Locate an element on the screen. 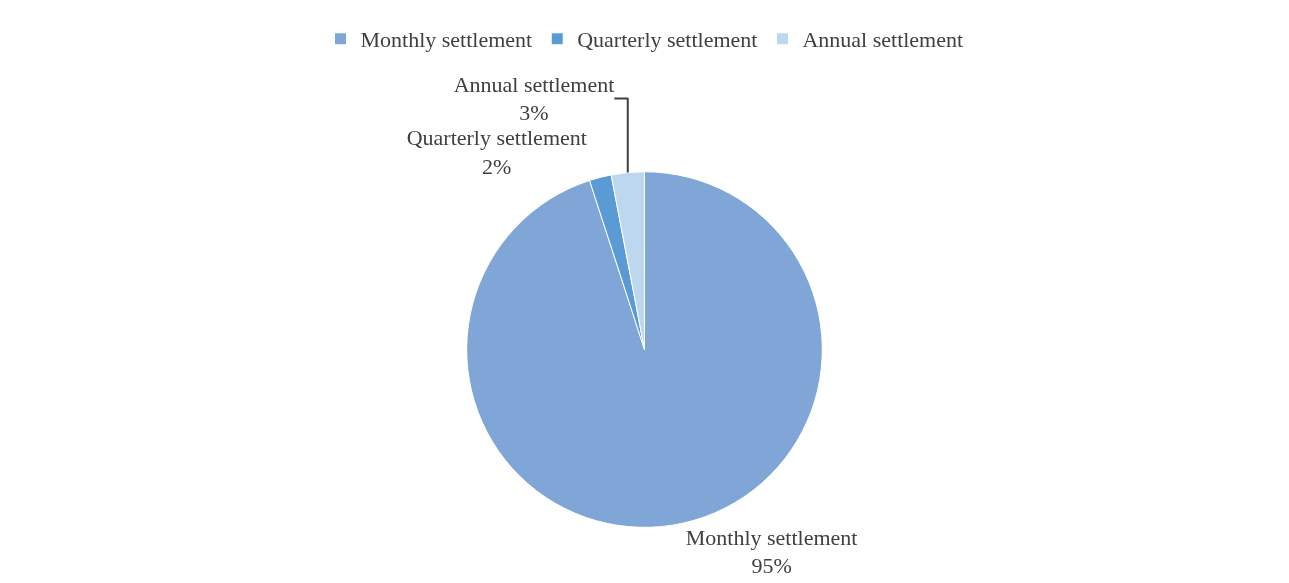 The height and width of the screenshot is (583, 1289). slice-label: Annual settlement is located at coordinates (534, 84).